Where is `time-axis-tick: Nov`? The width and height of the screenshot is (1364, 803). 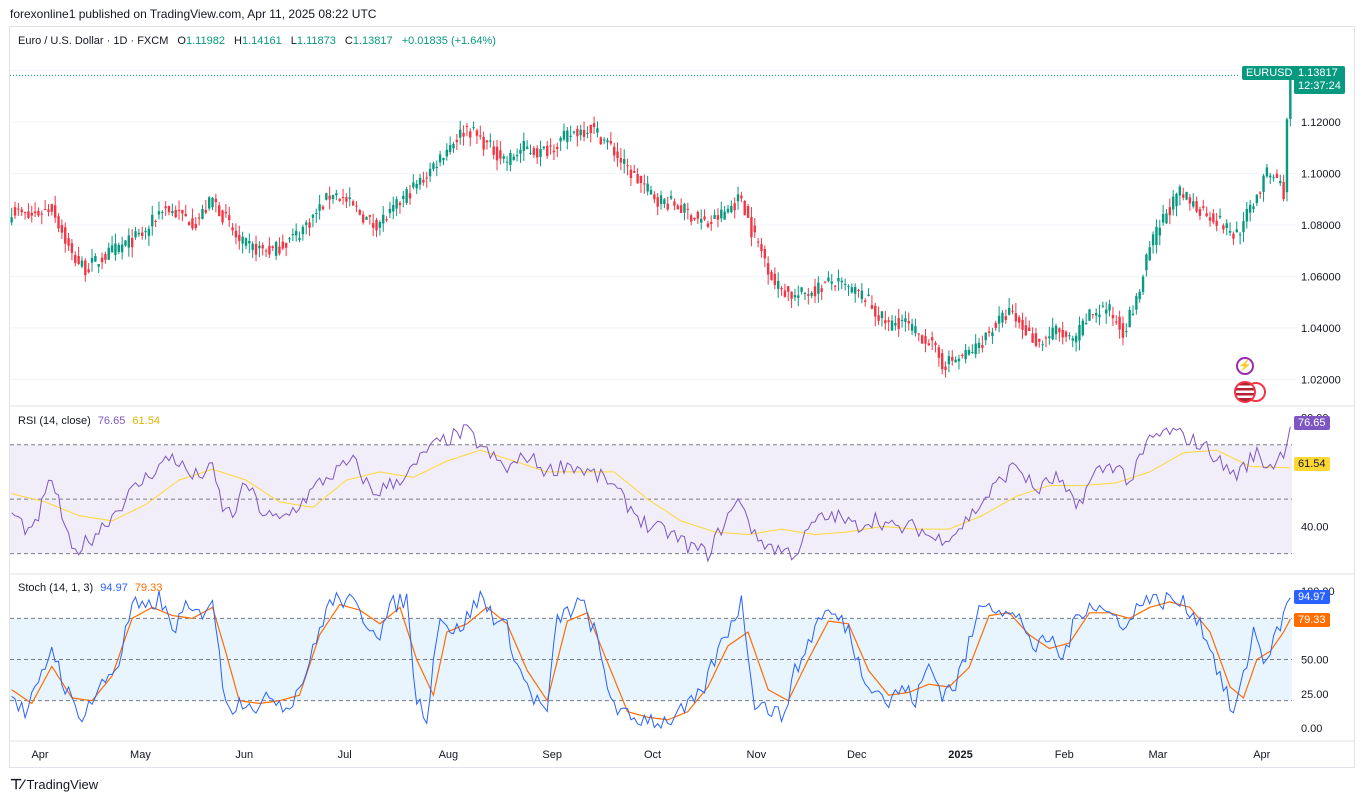
time-axis-tick: Nov is located at coordinates (757, 755).